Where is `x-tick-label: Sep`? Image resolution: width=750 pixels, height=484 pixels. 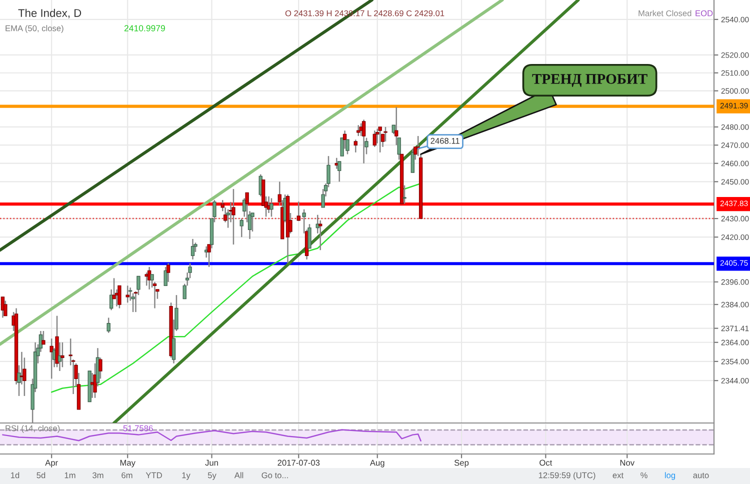 x-tick-label: Sep is located at coordinates (461, 464).